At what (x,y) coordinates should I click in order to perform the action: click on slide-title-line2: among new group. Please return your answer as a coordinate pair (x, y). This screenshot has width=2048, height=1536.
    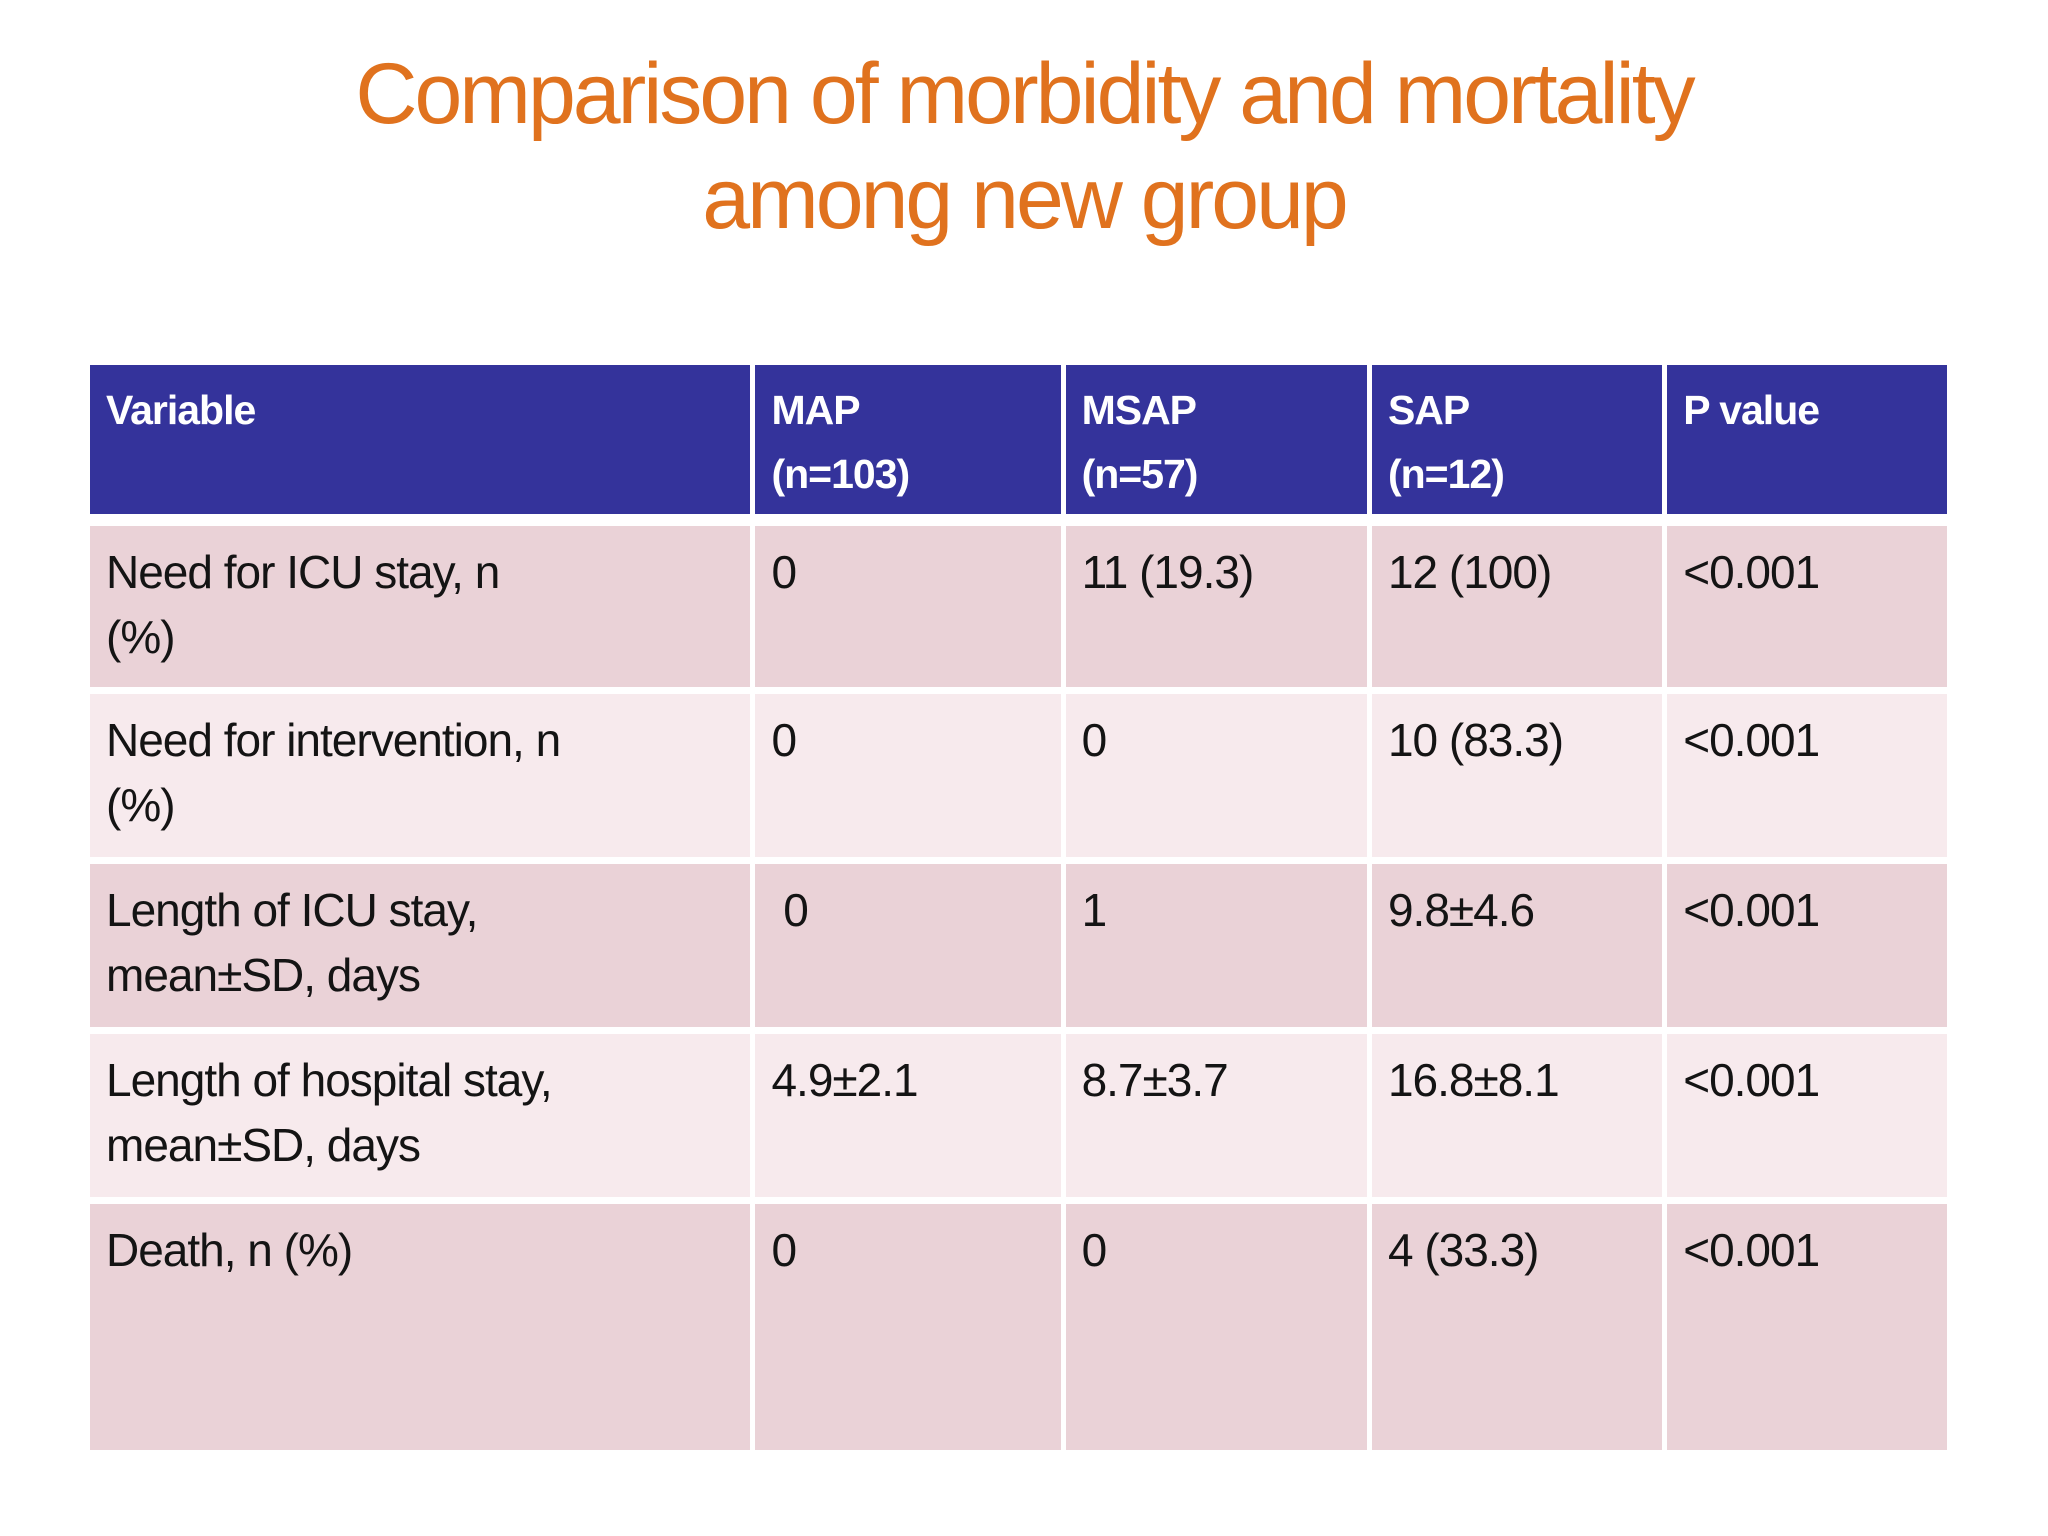
    Looking at the image, I should click on (1025, 198).